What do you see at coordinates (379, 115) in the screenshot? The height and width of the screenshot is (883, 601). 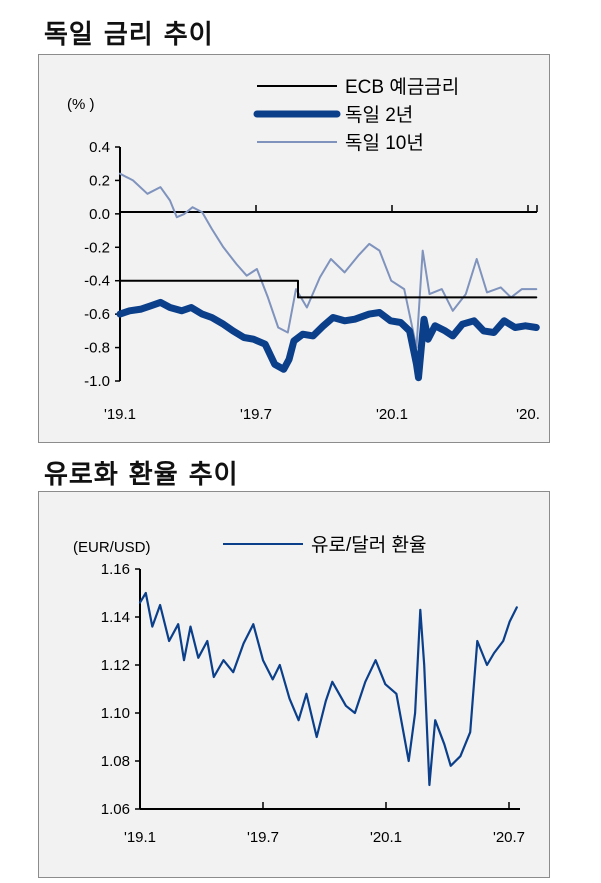 I see `legend-label: 독일 2년` at bounding box center [379, 115].